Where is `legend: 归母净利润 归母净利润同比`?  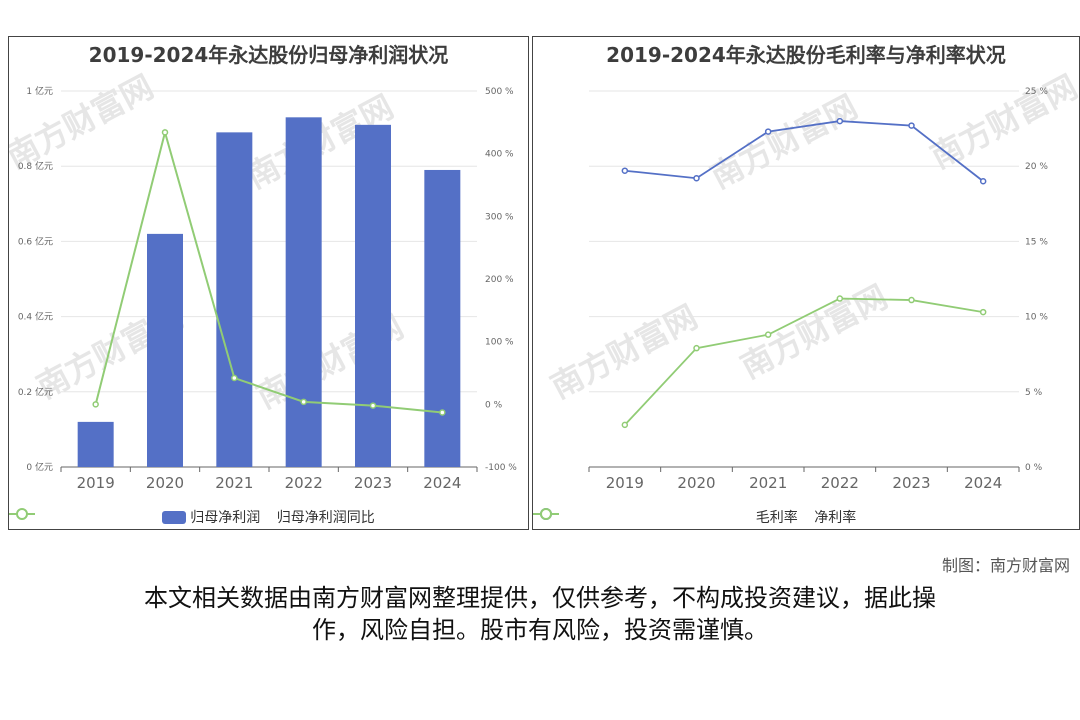
legend: 归母净利润 归母净利润同比 is located at coordinates (268, 517).